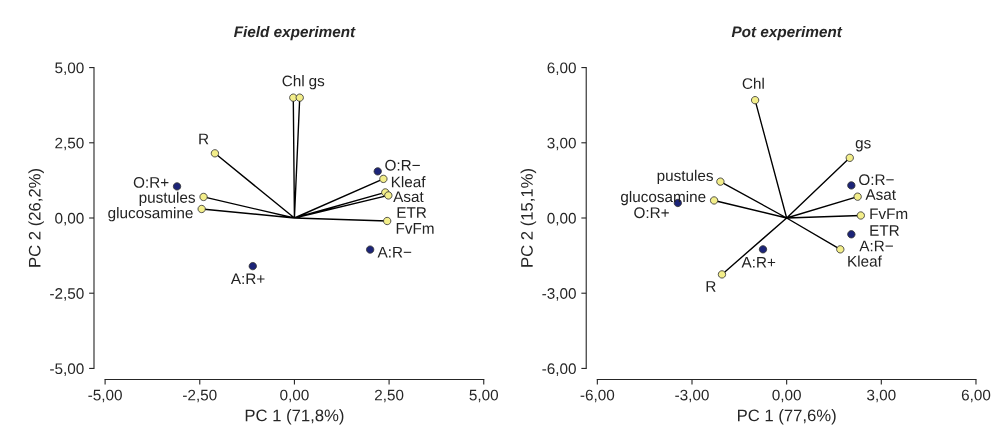 This screenshot has height=436, width=1001. I want to click on y-axis-title: PC 2 (15,1%), so click(528, 218).